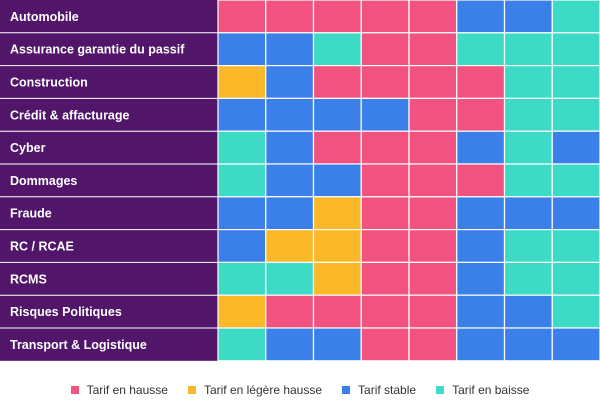 This screenshot has height=400, width=600. What do you see at coordinates (78, 345) in the screenshot?
I see `row-label: Transport & Logistique` at bounding box center [78, 345].